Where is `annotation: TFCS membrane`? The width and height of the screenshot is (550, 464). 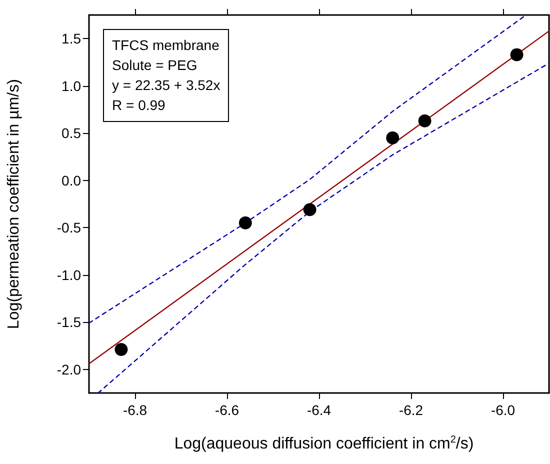
annotation: TFCS membrane is located at coordinates (166, 45).